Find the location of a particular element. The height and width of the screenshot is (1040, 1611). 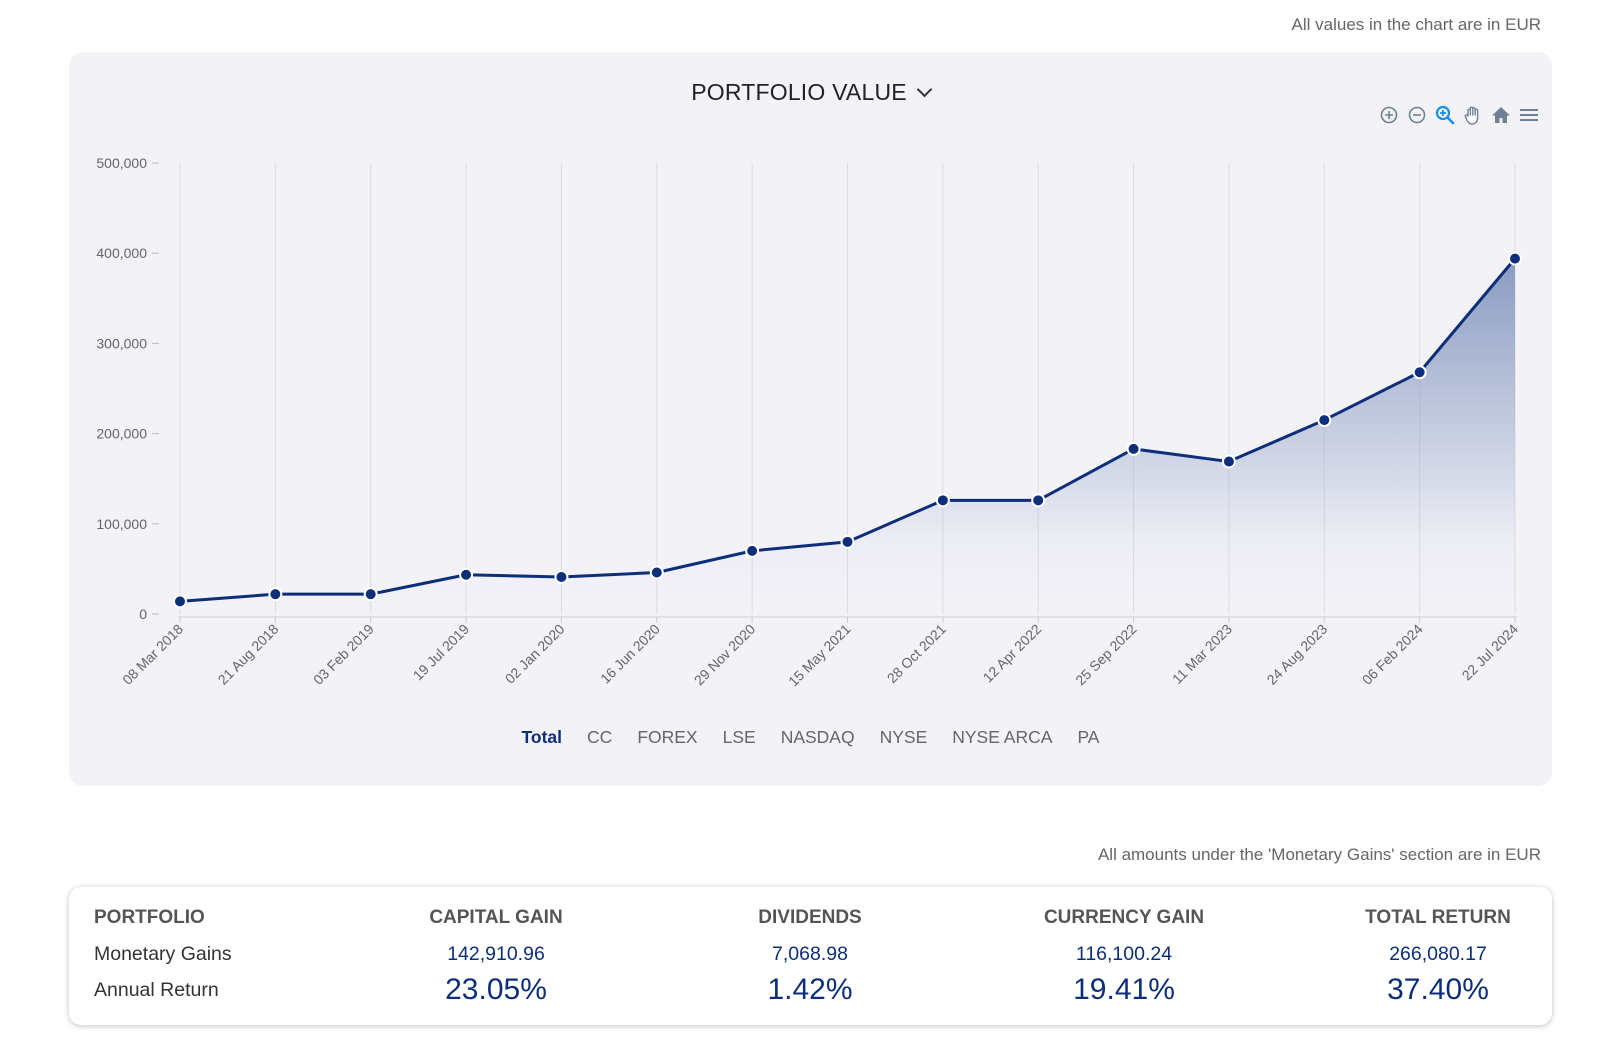

capital-gain-annual-return: 23.05% is located at coordinates (496, 989).